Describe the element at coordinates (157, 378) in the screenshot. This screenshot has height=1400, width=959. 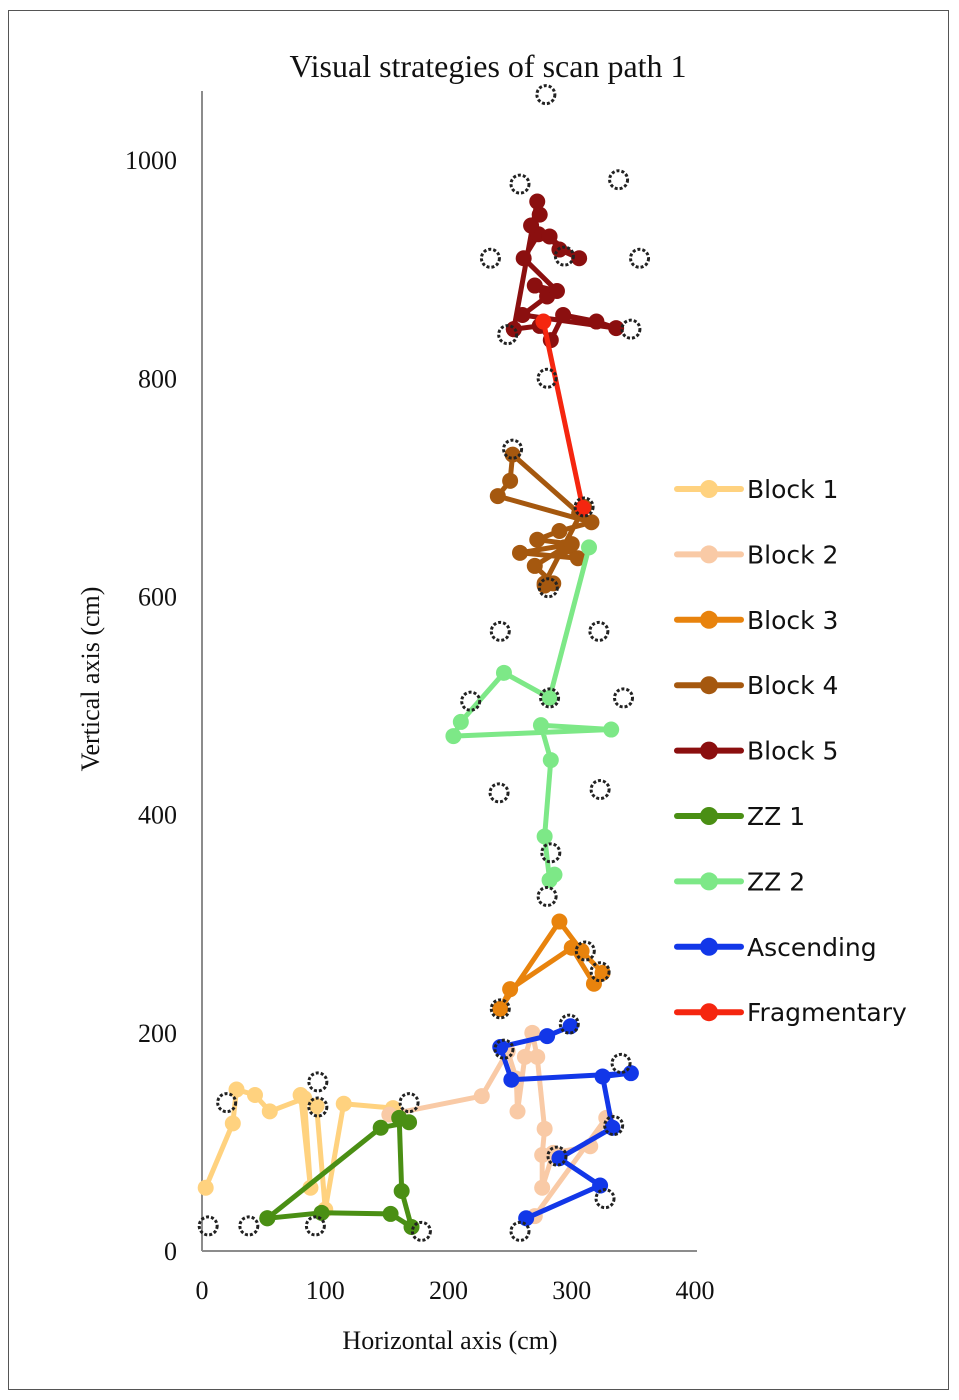
I see `y-tick-label: 800` at that location.